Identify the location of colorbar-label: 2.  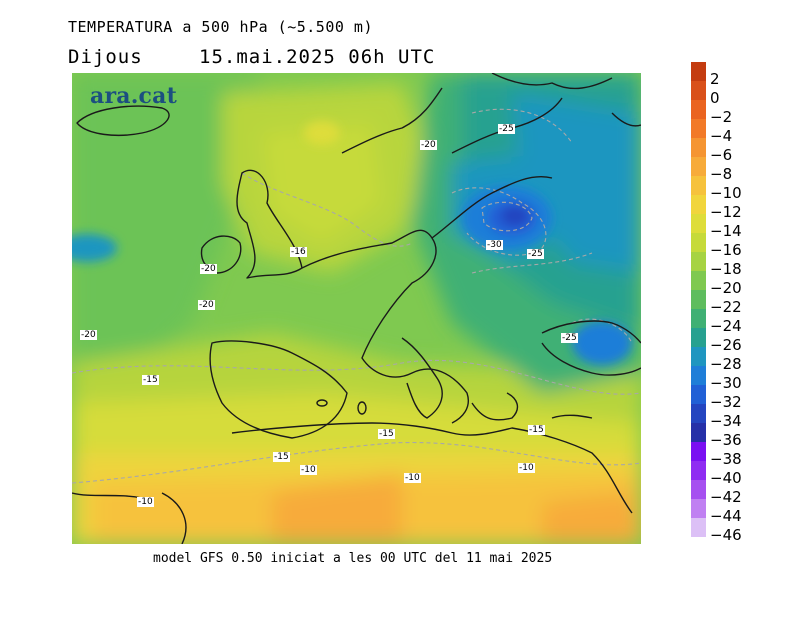
(715, 79).